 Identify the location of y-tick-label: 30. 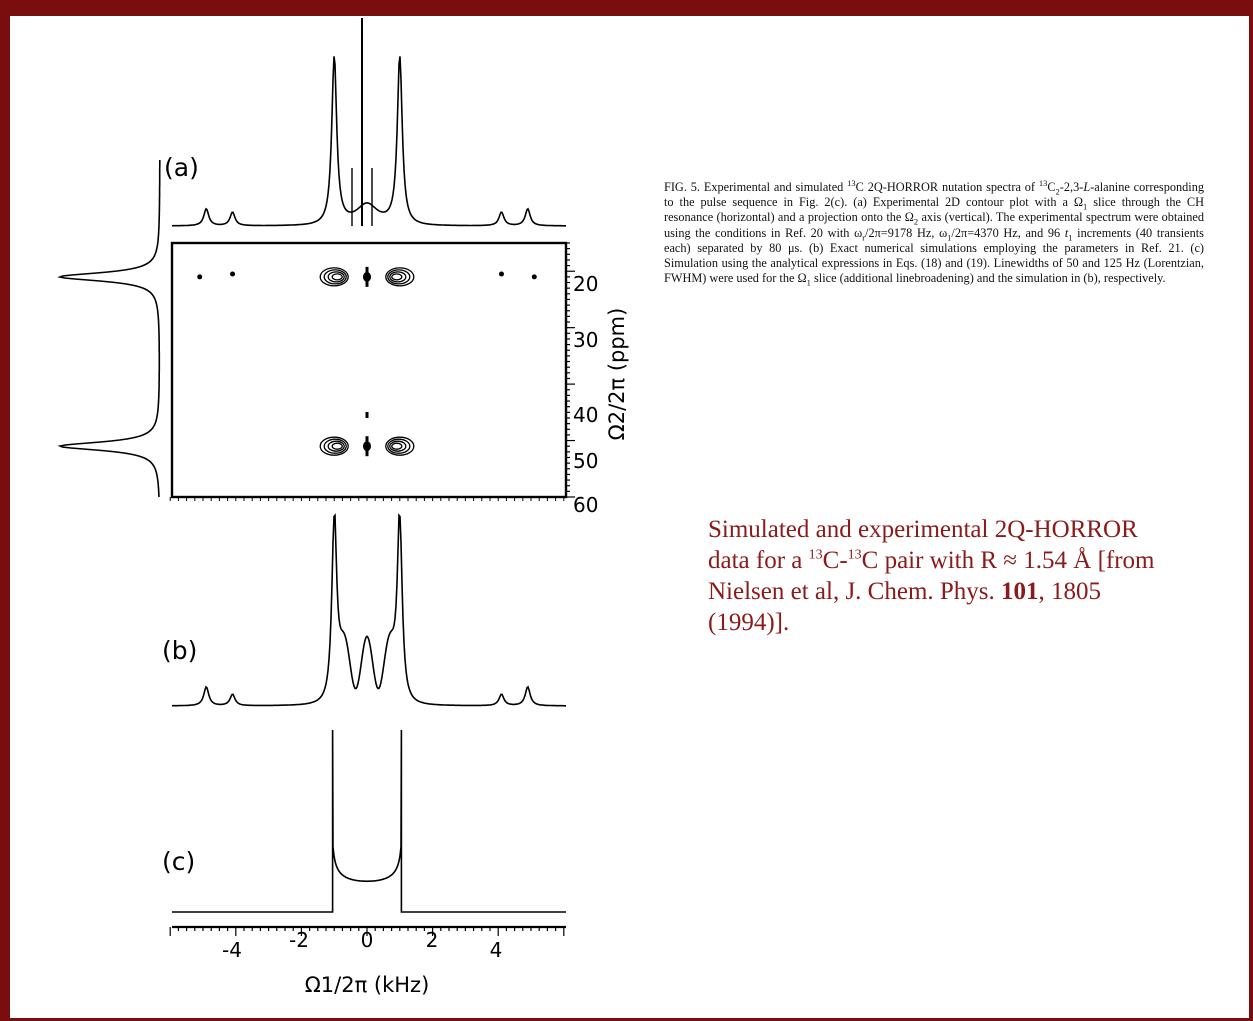
(585, 340).